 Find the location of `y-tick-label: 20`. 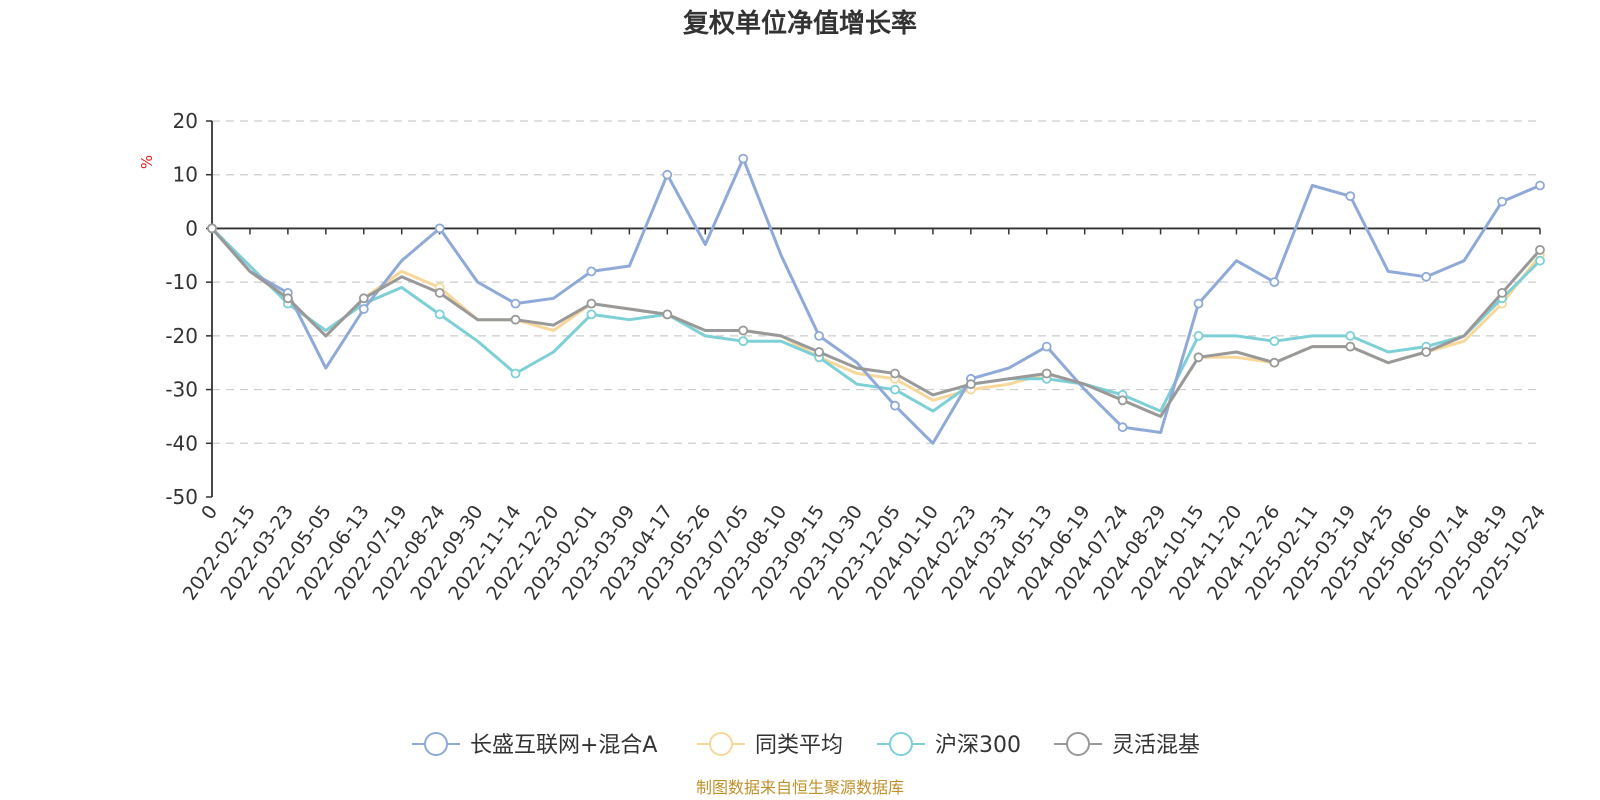

y-tick-label: 20 is located at coordinates (185, 121).